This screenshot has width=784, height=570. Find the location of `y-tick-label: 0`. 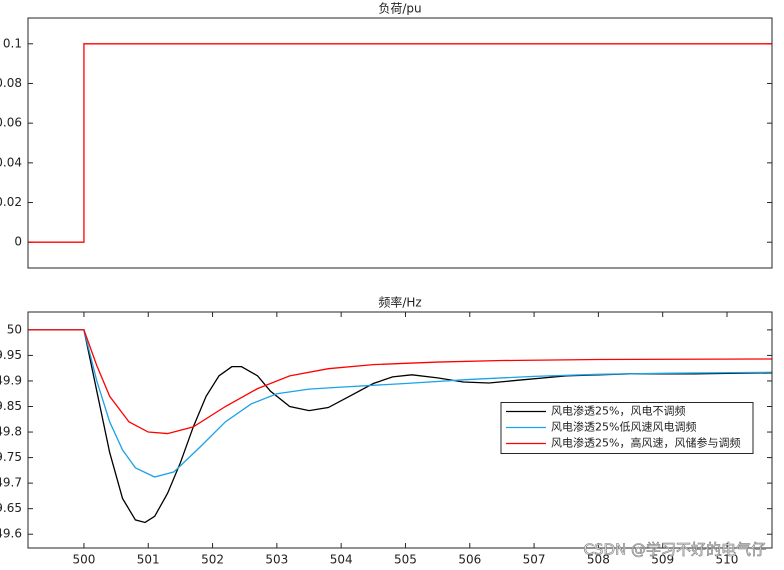

y-tick-label: 0 is located at coordinates (18, 242).